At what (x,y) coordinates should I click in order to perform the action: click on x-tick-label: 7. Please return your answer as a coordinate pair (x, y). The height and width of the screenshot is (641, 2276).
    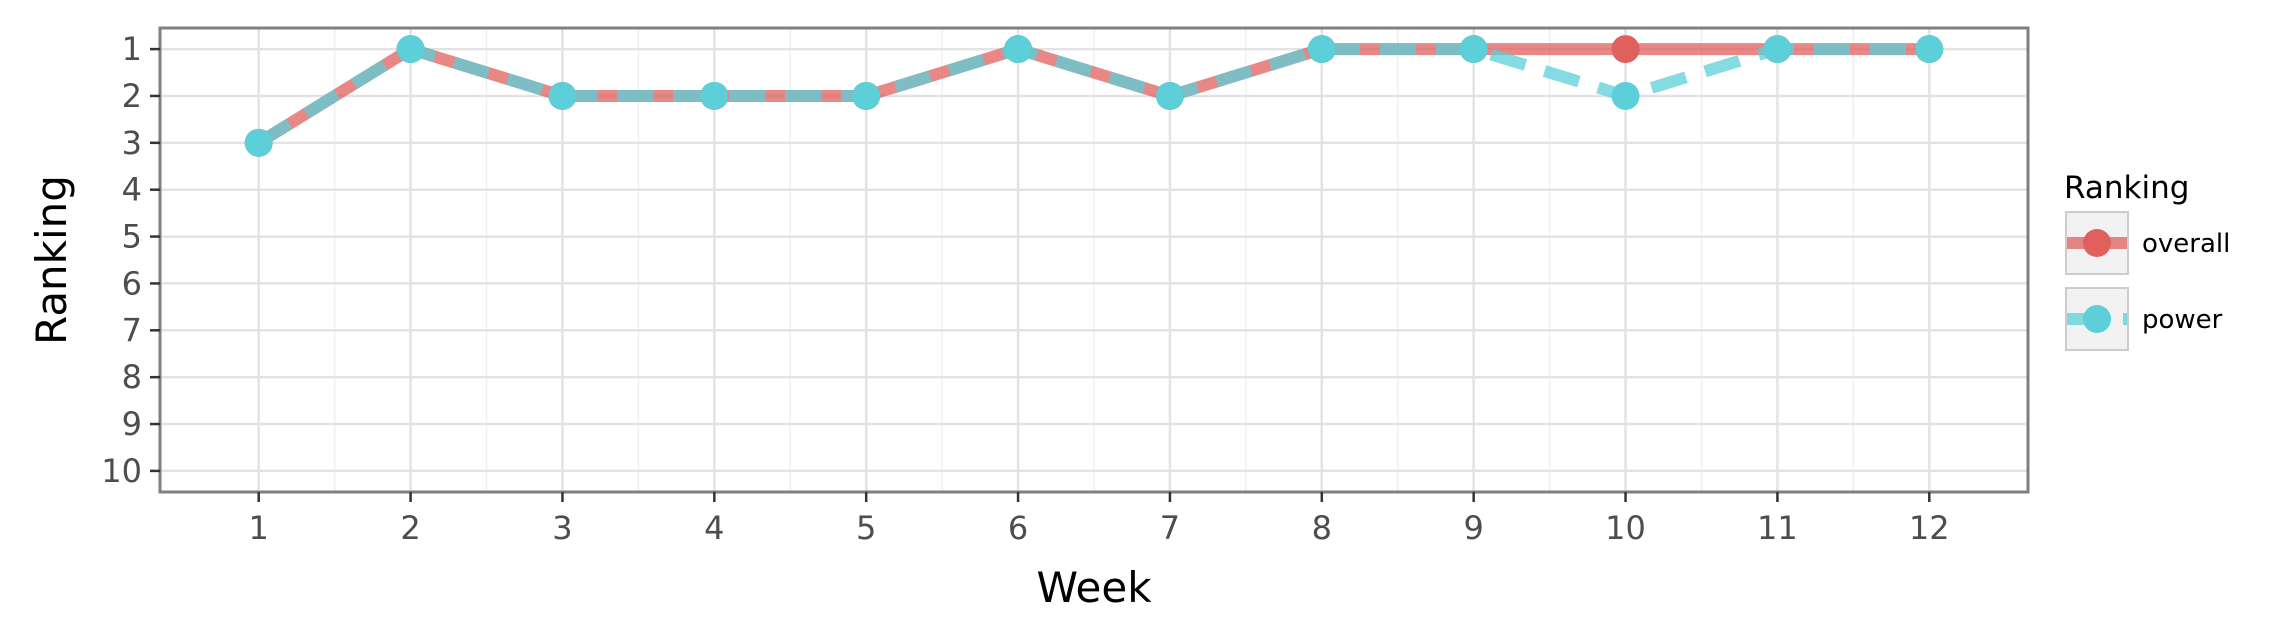
    Looking at the image, I should click on (1170, 528).